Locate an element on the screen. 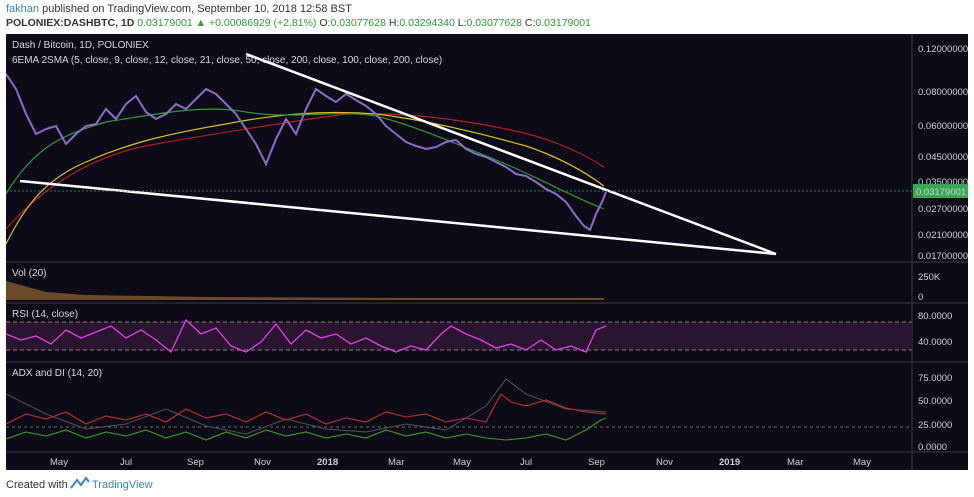  footer: Created with TradingView is located at coordinates (487, 483).